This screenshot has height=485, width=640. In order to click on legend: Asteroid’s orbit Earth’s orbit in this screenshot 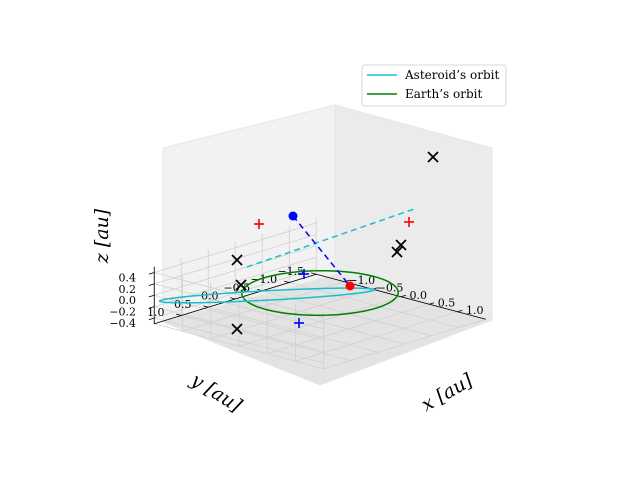, I will do `click(434, 85)`.